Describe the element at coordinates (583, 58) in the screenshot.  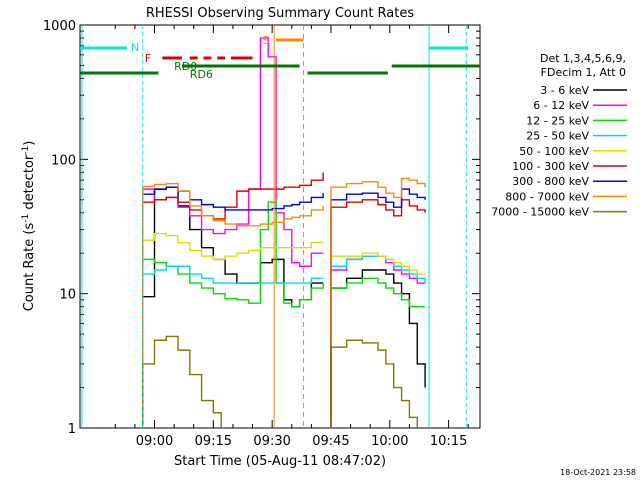
I see `legend-header: Det 1,3,4,5,6,9,` at that location.